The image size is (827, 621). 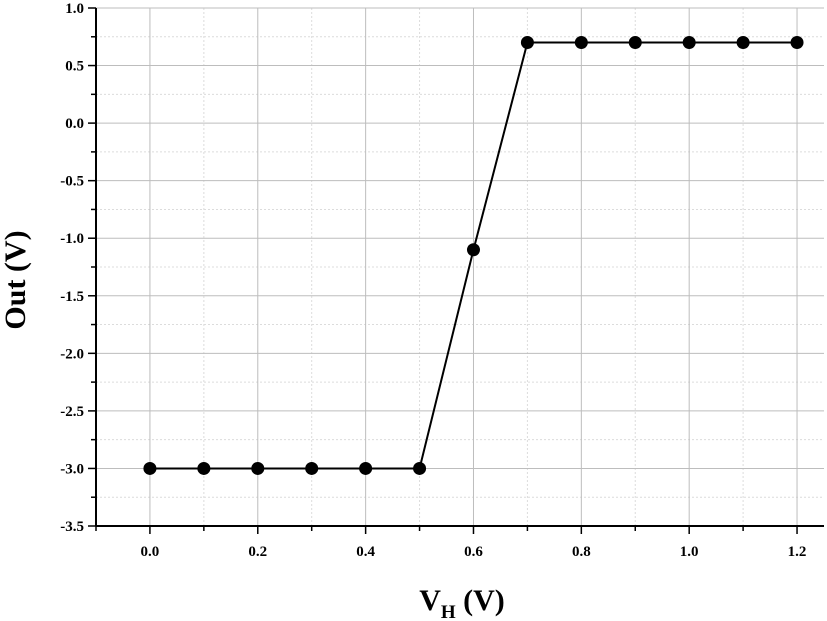 I want to click on y-axis-title: Out (V), so click(x=16, y=279).